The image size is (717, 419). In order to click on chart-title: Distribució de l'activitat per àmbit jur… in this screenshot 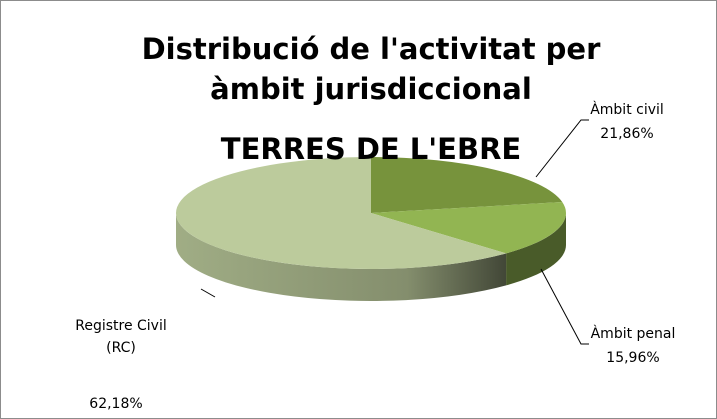, I will do `click(371, 69)`.